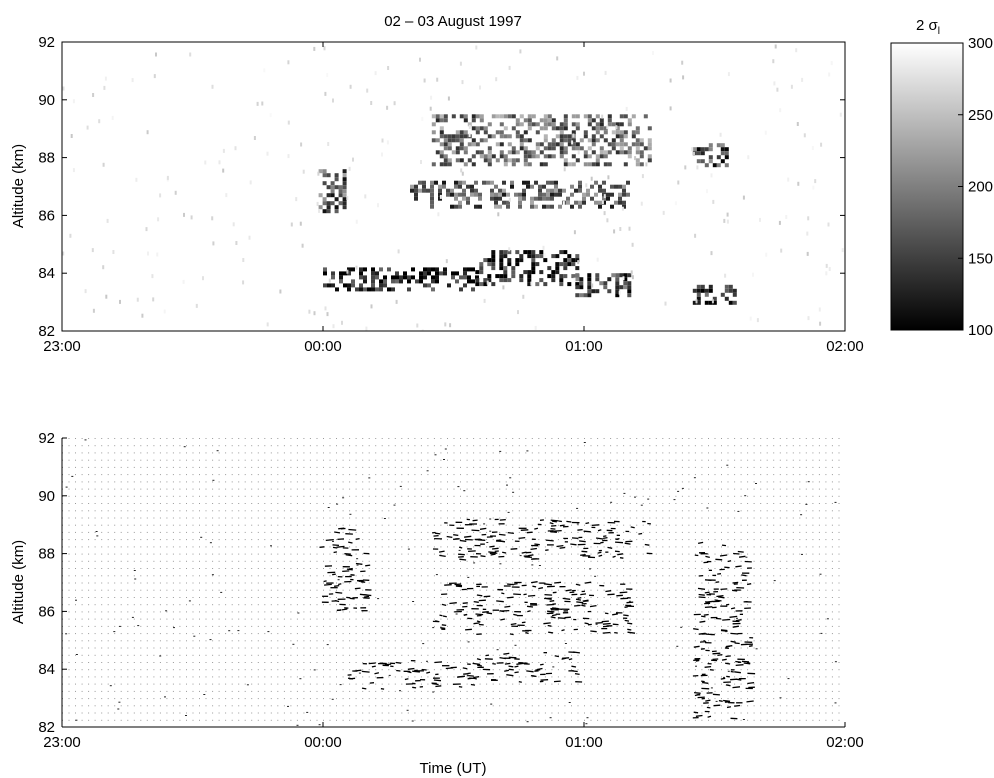 This screenshot has height=778, width=994. I want to click on x-tick-label: 00:00, so click(323, 346).